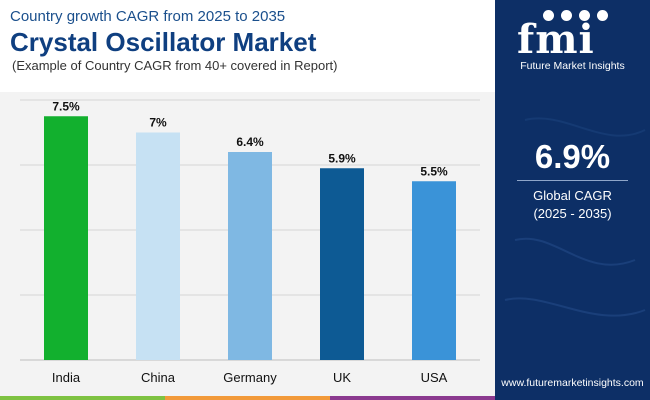 This screenshot has width=650, height=400. Describe the element at coordinates (158, 246) in the screenshot. I see `bar-china` at that location.